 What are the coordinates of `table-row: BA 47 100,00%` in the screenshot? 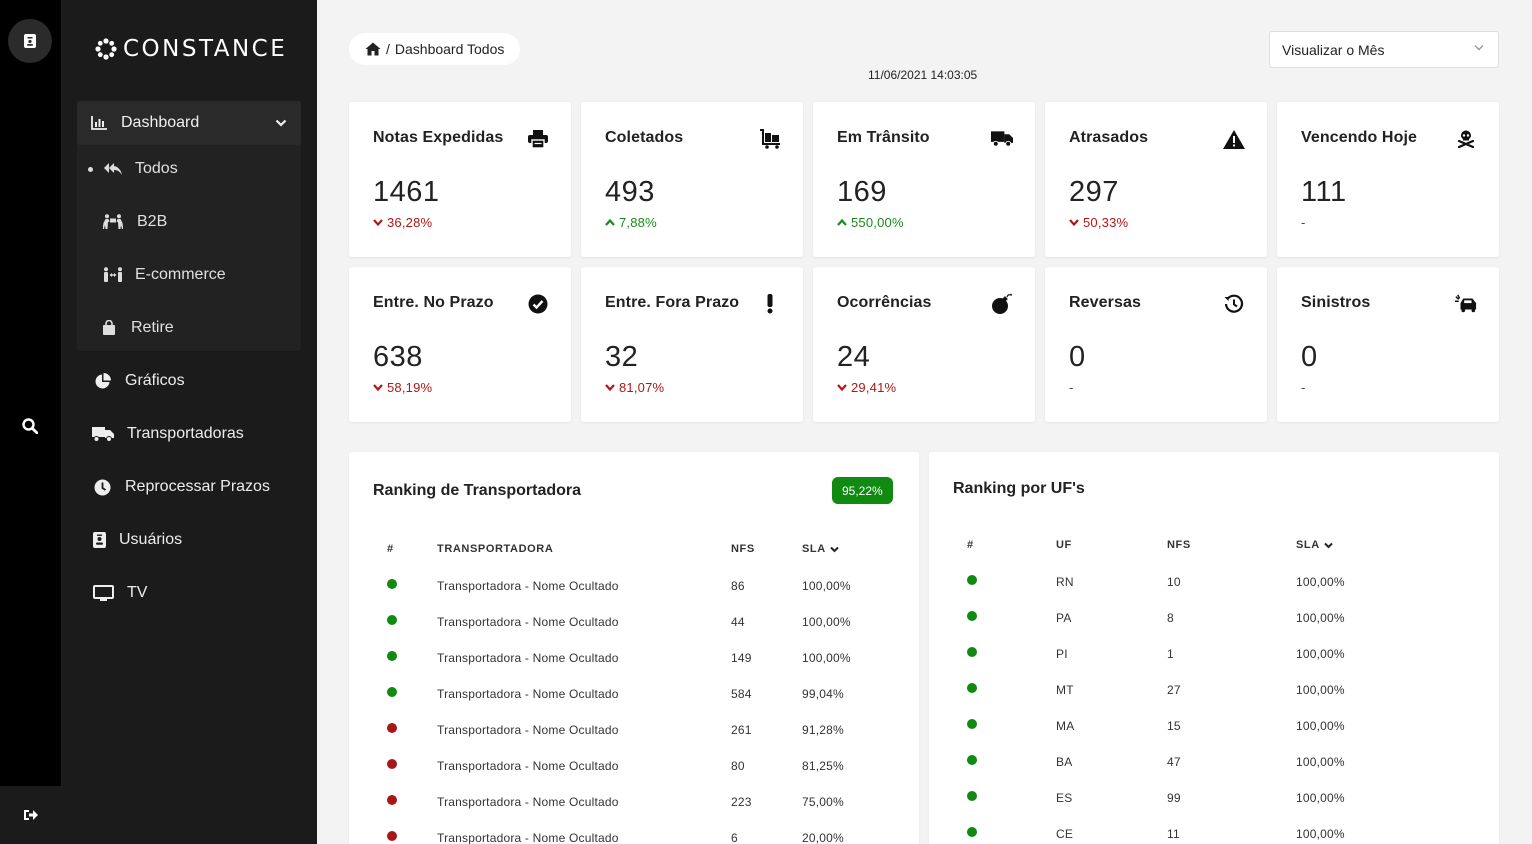 It's located at (1214, 763).